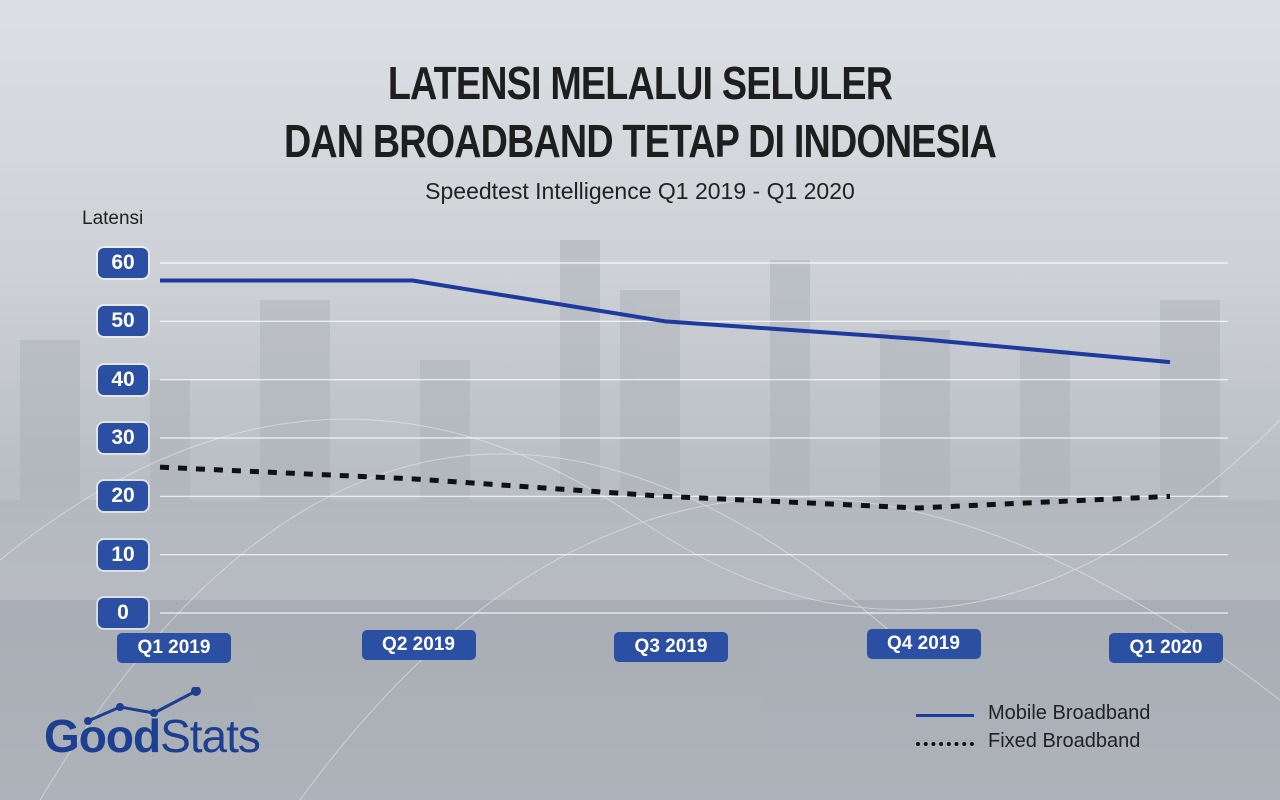 The image size is (1280, 800). What do you see at coordinates (945, 715) in the screenshot?
I see `legend-swatch-mobile` at bounding box center [945, 715].